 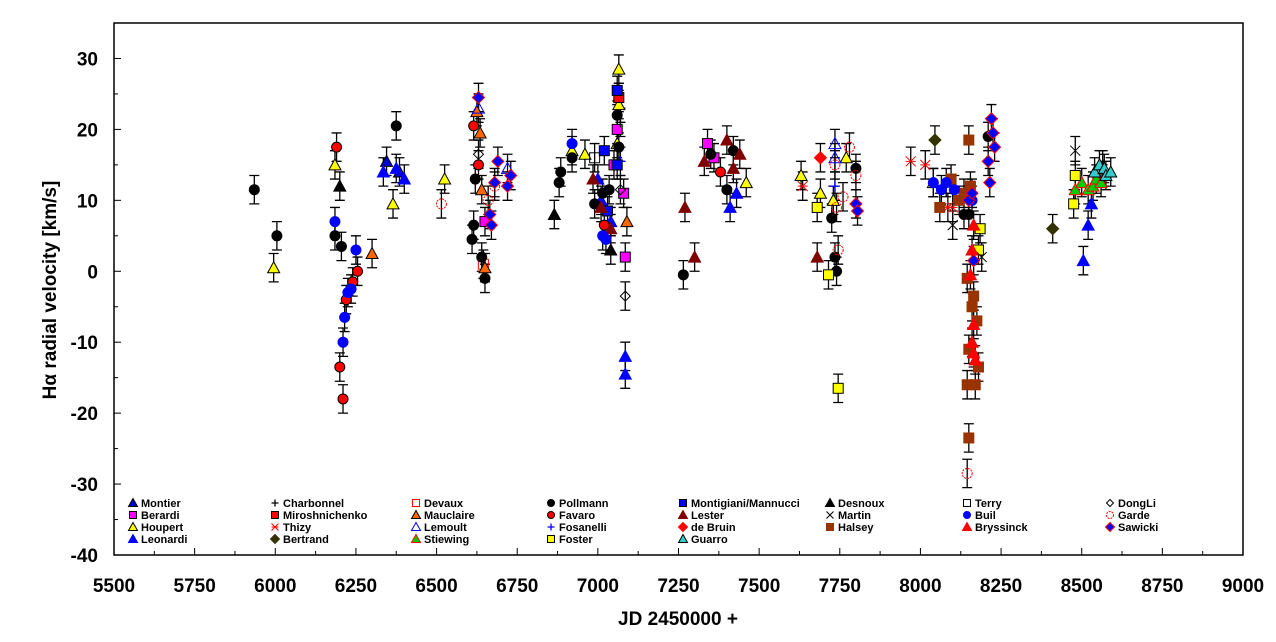 I want to click on legend-label: de Bruin, so click(x=713, y=528).